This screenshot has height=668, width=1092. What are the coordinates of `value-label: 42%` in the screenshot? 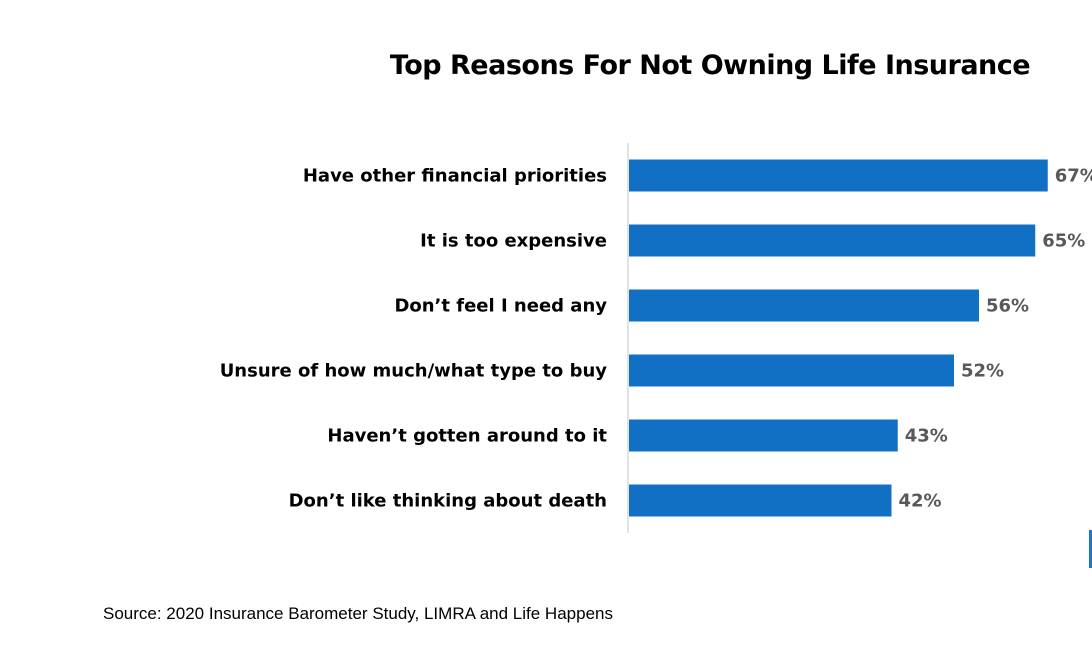 It's located at (920, 501).